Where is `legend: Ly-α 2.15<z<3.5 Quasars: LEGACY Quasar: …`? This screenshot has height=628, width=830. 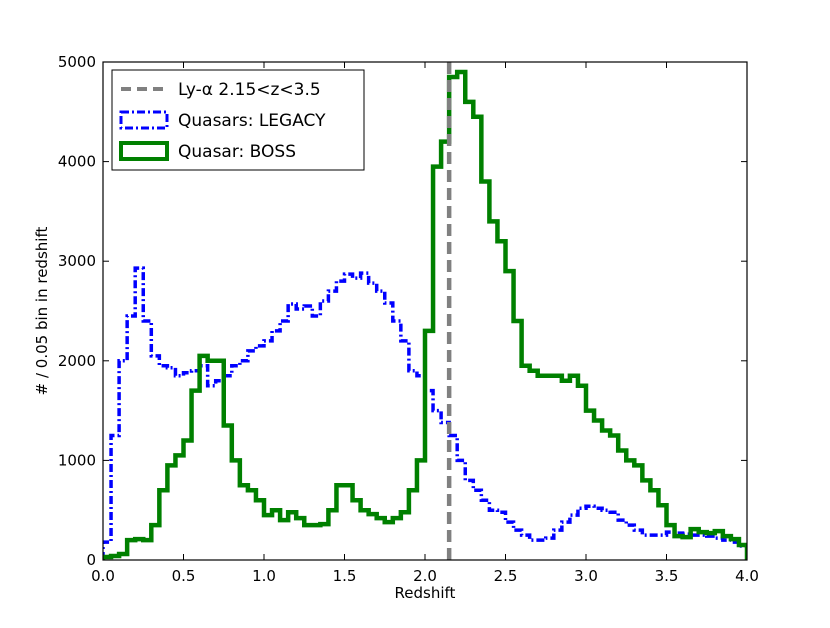 legend: Ly-α 2.15<z<3.5 Quasars: LEGACY Quasar: … is located at coordinates (238, 120).